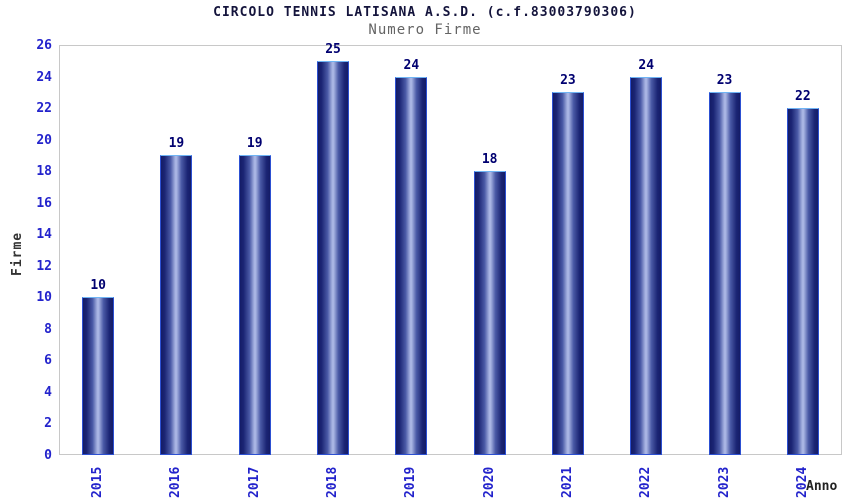 This screenshot has height=500, width=850. I want to click on bar-value-label: 22, so click(803, 97).